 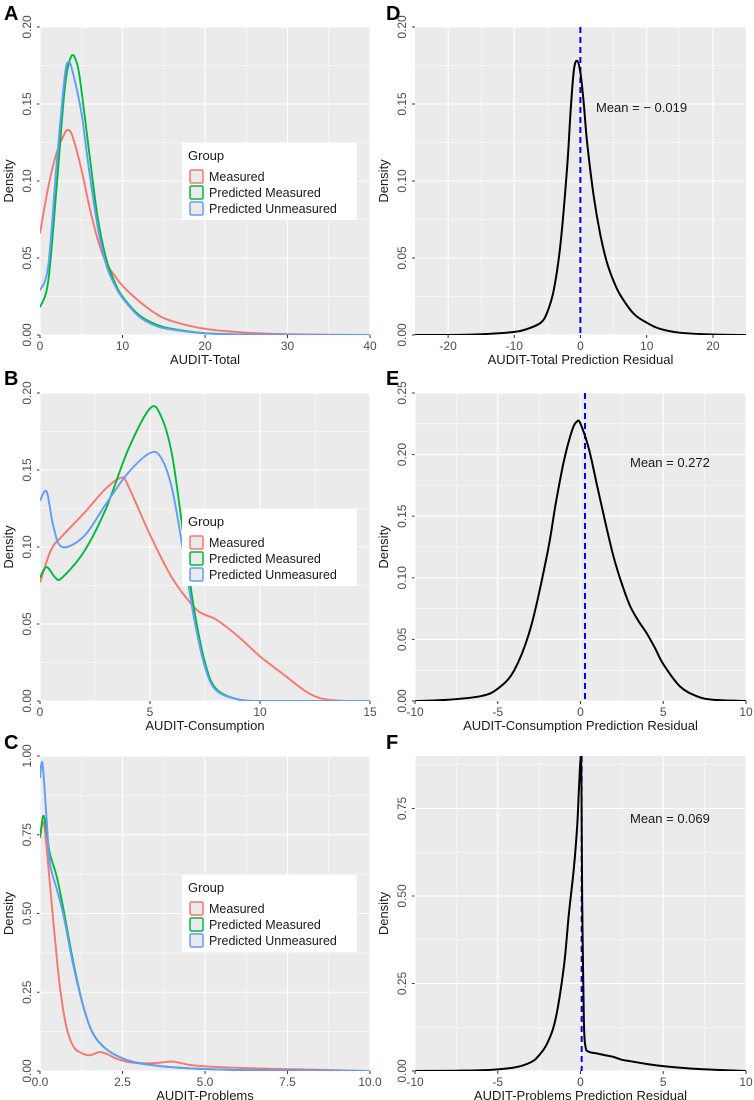 What do you see at coordinates (580, 725) in the screenshot?
I see `x-axis-title: AUDIT-Consumption Prediction Residual` at bounding box center [580, 725].